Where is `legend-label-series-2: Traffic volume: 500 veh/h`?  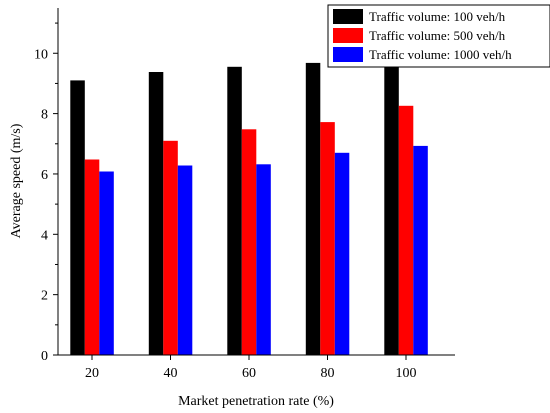 legend-label-series-2: Traffic volume: 500 veh/h is located at coordinates (437, 35).